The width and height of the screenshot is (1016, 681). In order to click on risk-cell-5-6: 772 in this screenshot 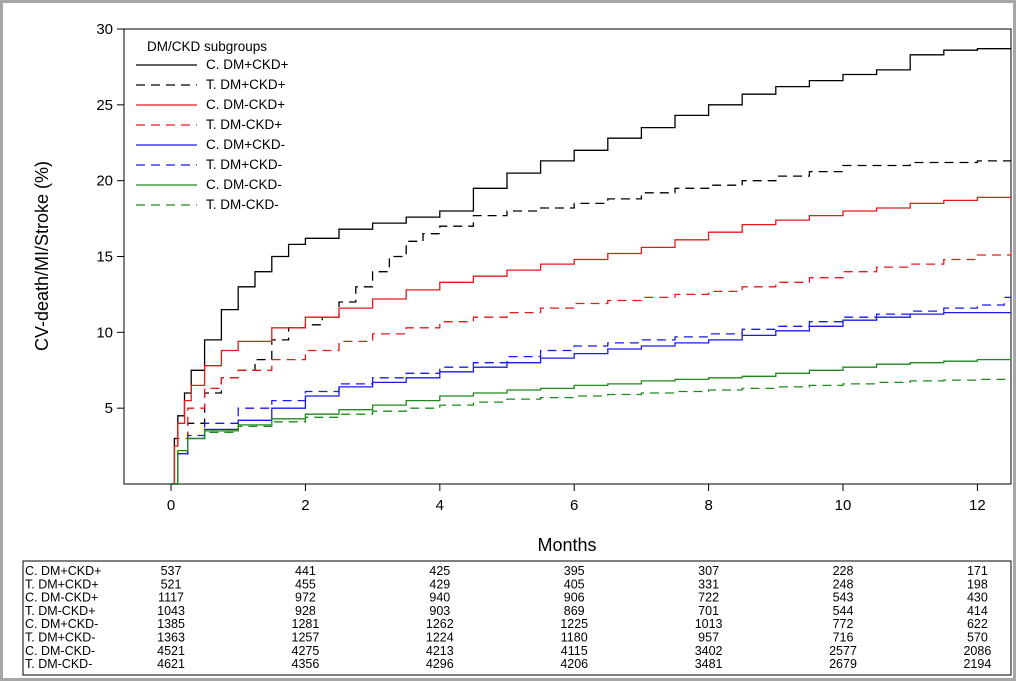, I will do `click(843, 624)`.